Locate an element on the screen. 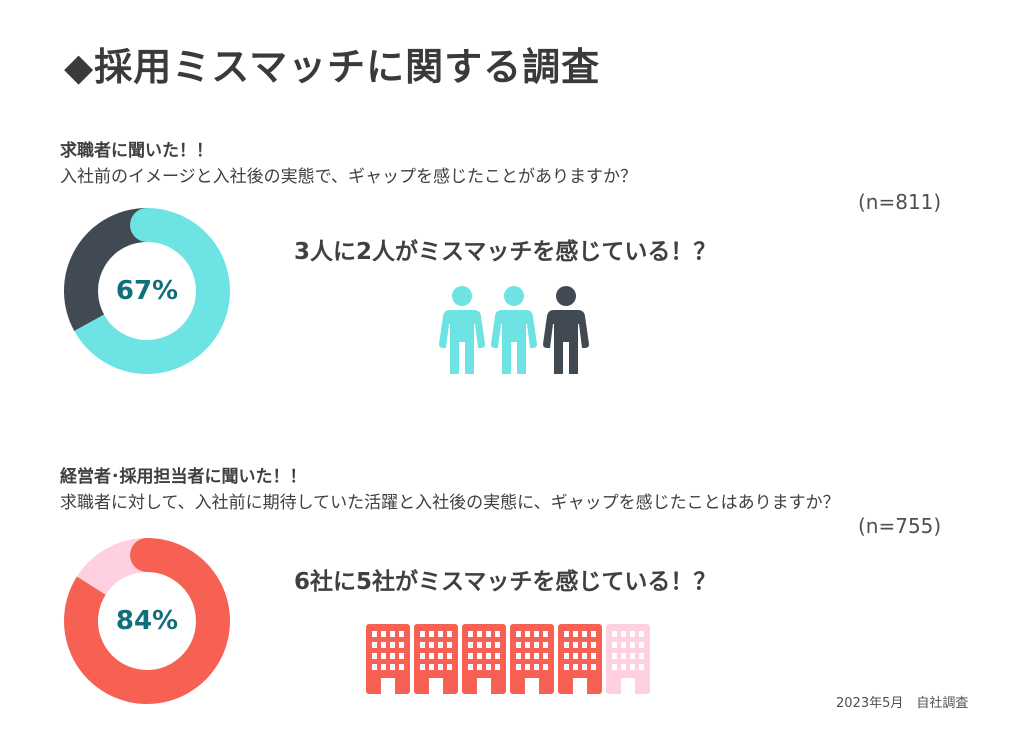 This screenshot has height=744, width=1024. donut1-slice-main is located at coordinates (152, 291).